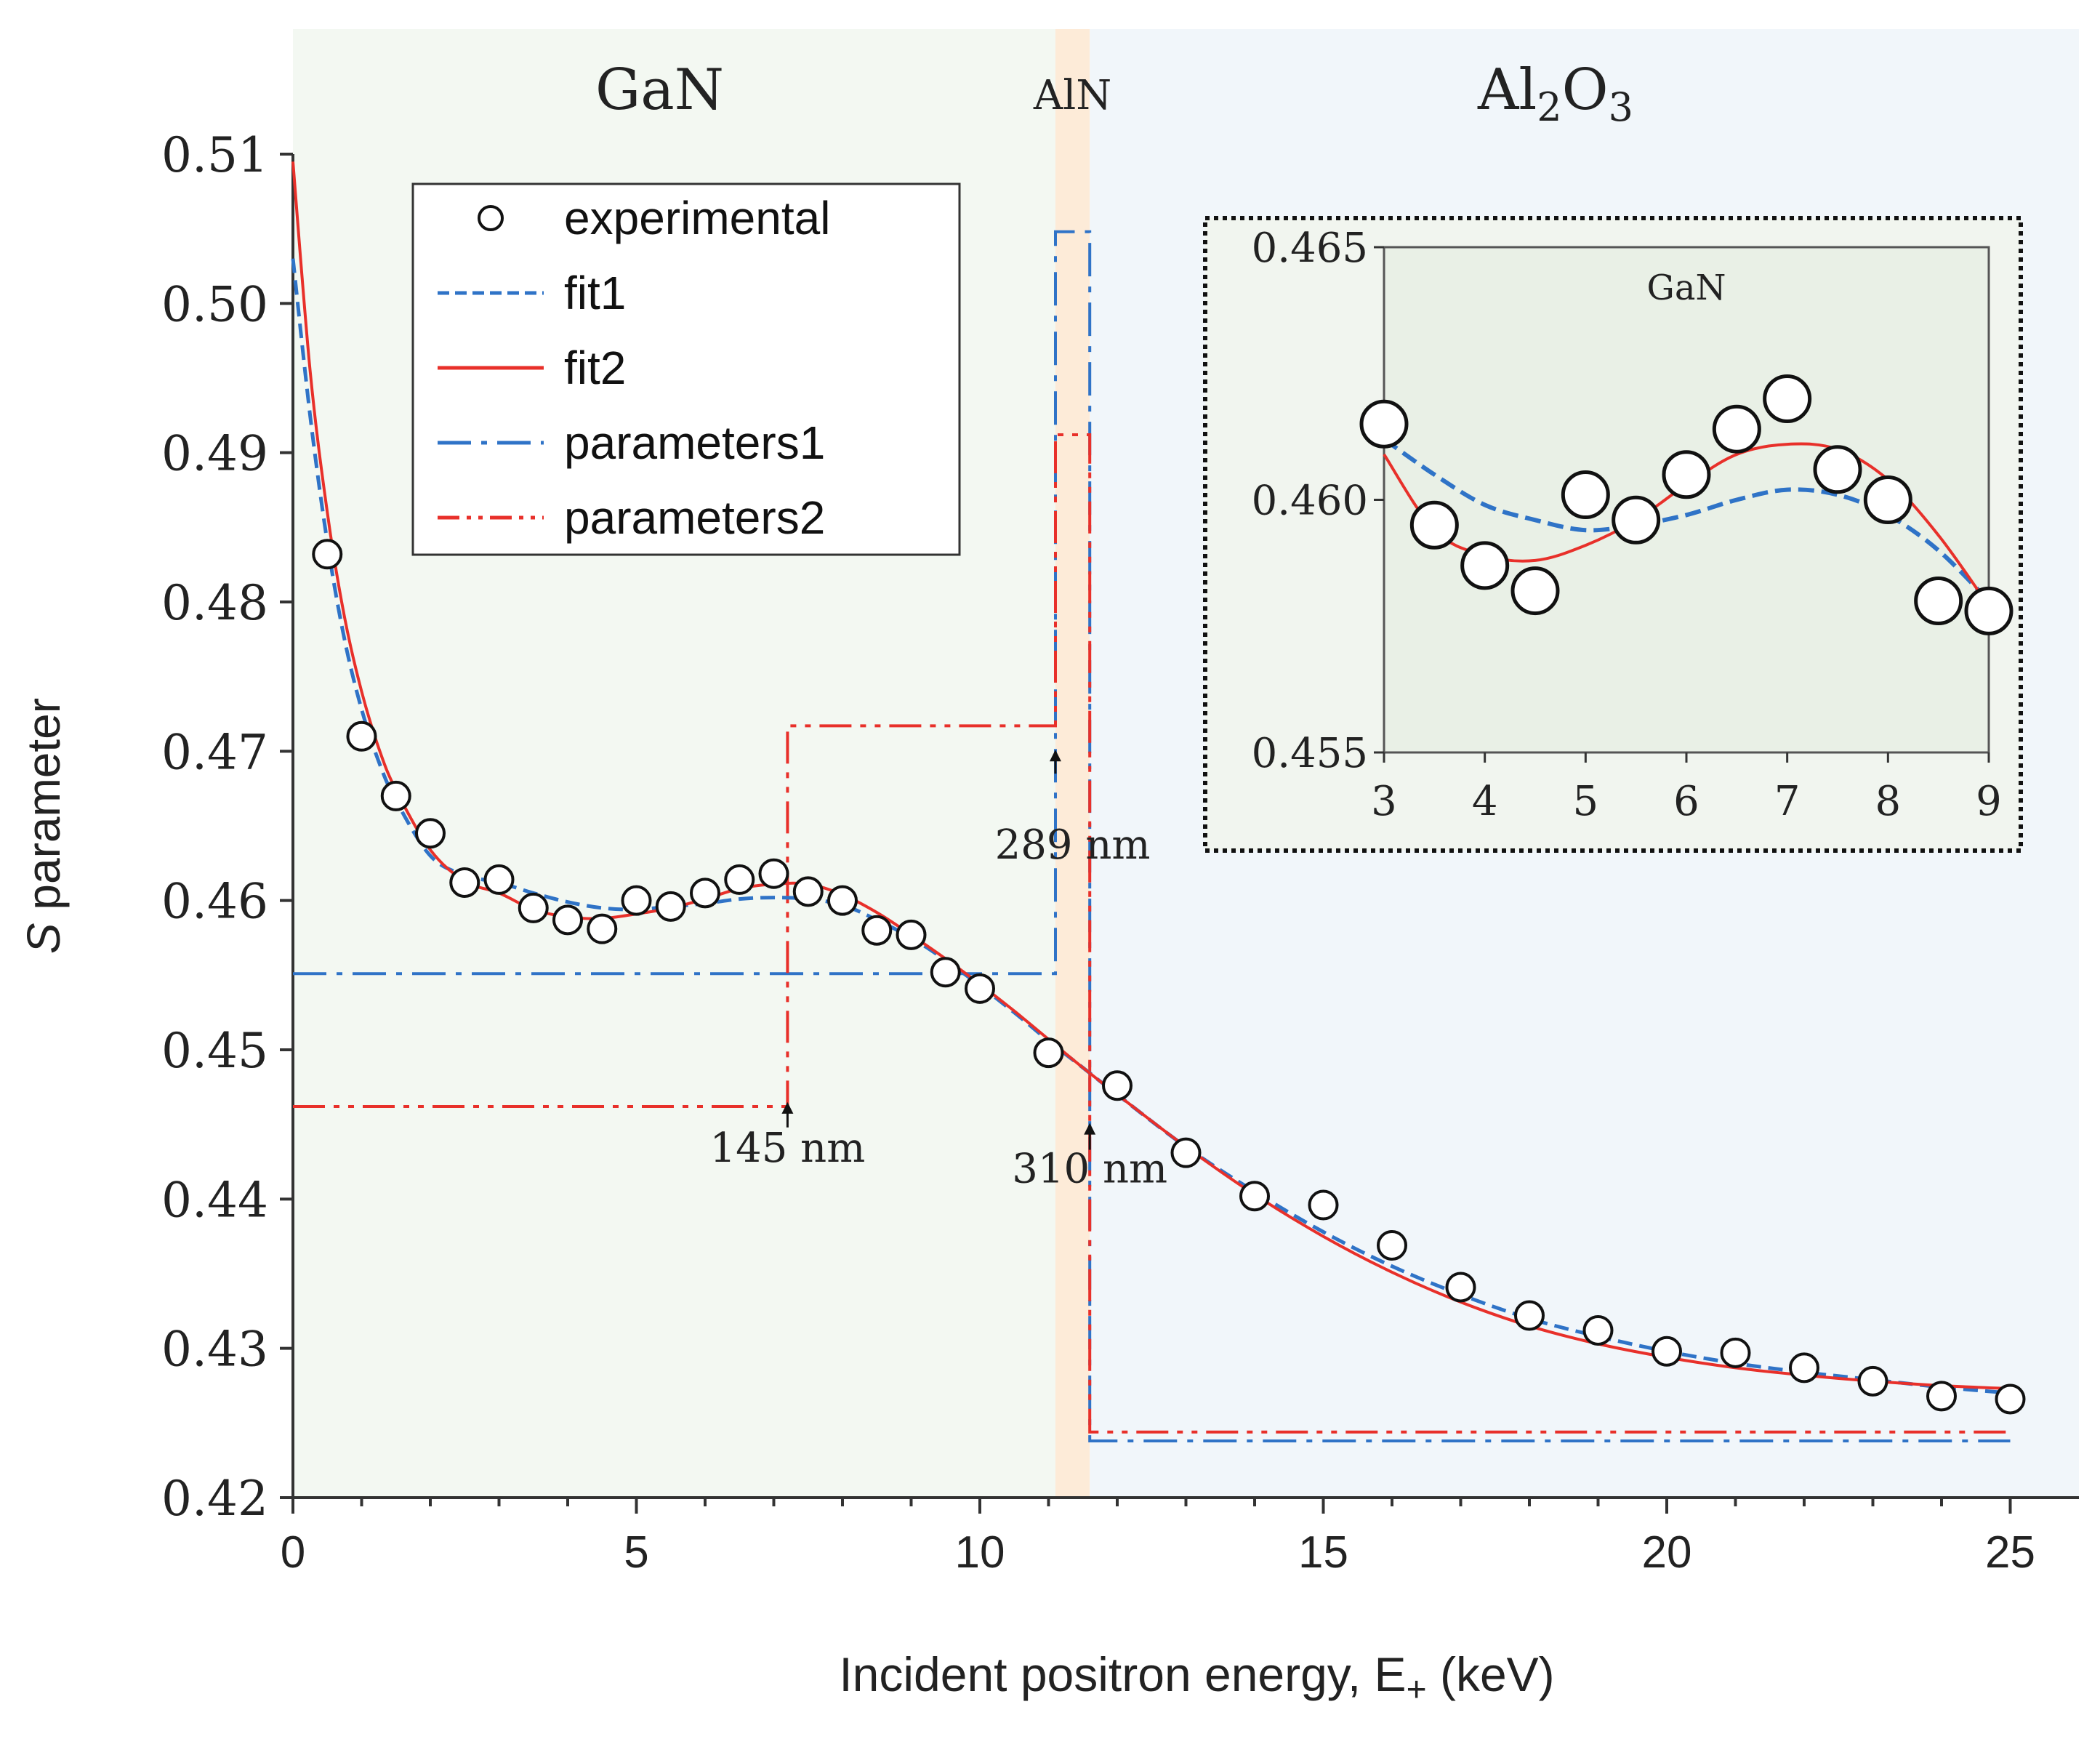  I want to click on y-tick-label: 0.43, so click(214, 1350).